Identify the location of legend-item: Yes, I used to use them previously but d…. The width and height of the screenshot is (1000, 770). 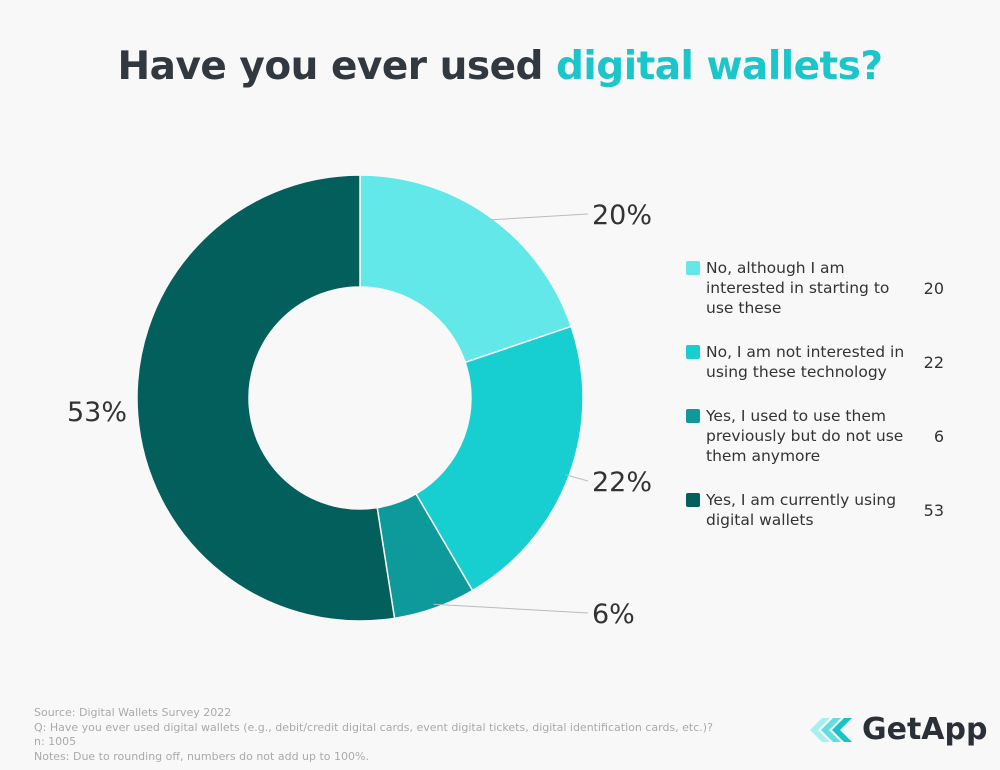
(821, 436).